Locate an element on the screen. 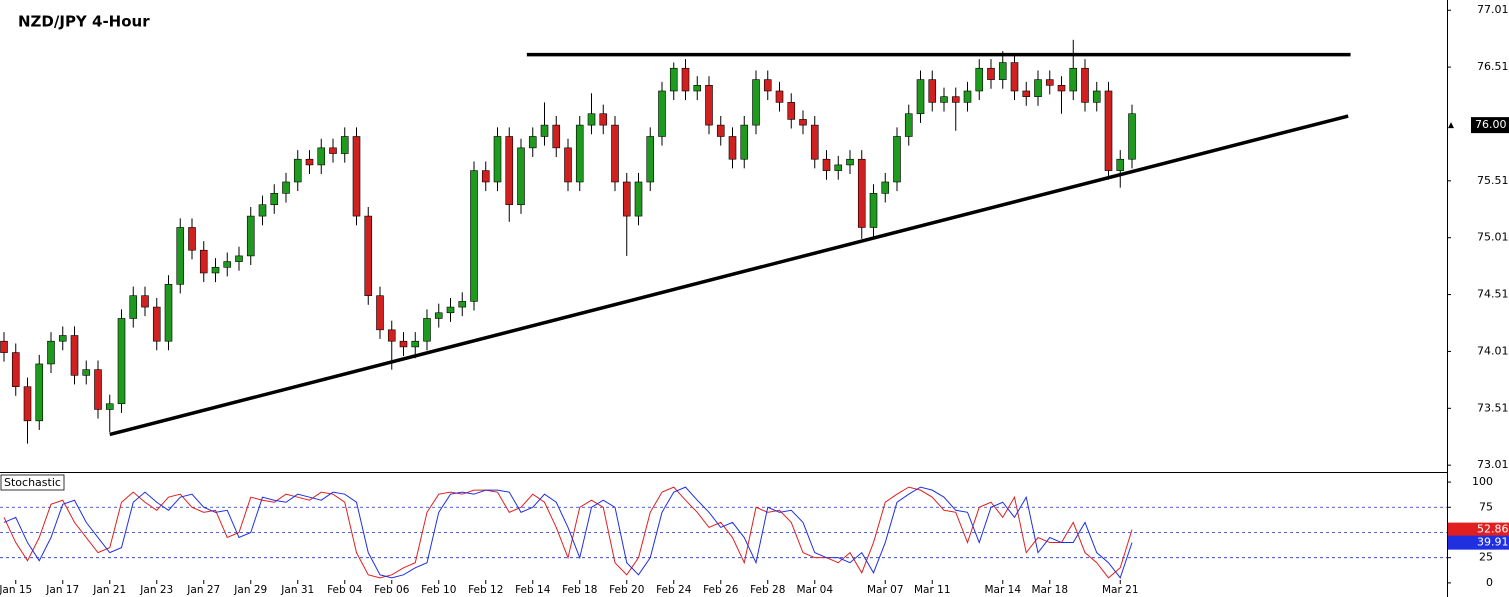  y-tick-label: 74.01 is located at coordinates (1493, 350).